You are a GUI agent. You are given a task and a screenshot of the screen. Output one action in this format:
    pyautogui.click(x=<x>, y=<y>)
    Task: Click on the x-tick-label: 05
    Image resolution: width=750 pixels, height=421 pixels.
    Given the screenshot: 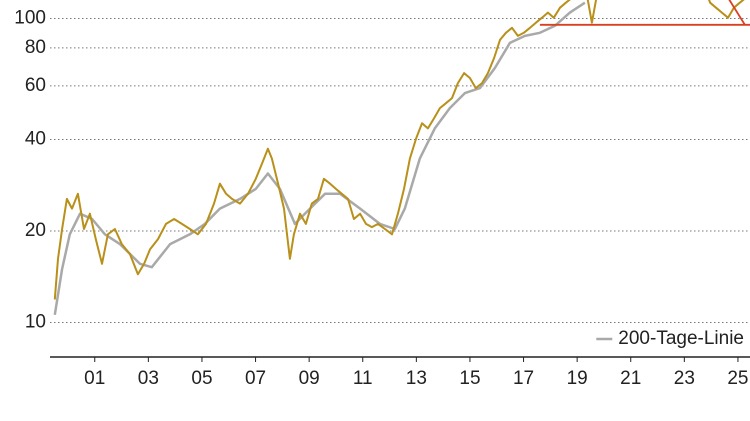 What is the action you would take?
    pyautogui.click(x=201, y=378)
    